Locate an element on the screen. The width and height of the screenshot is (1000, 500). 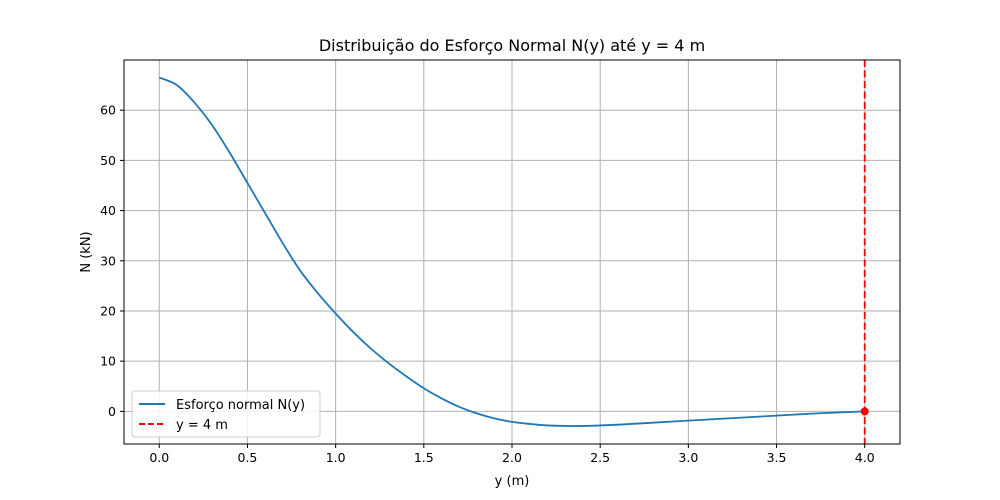
legend-box is located at coordinates (226, 414).